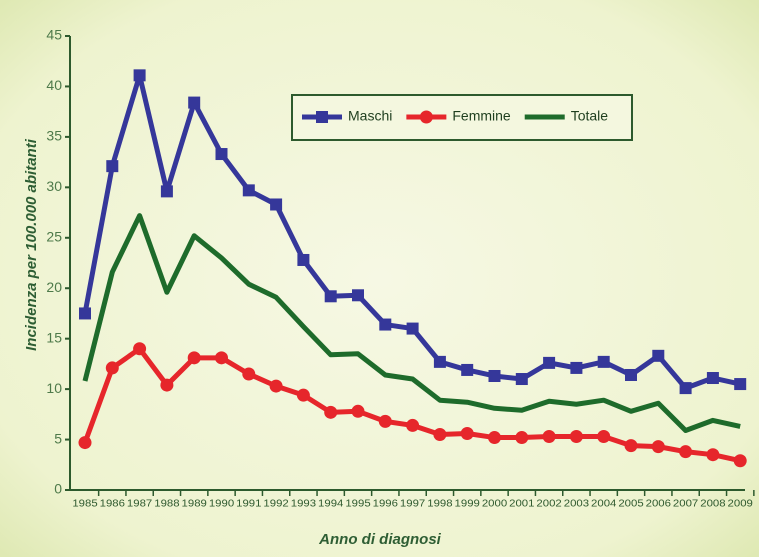  Describe the element at coordinates (54, 35) in the screenshot. I see `y-tick-label: 45` at that location.